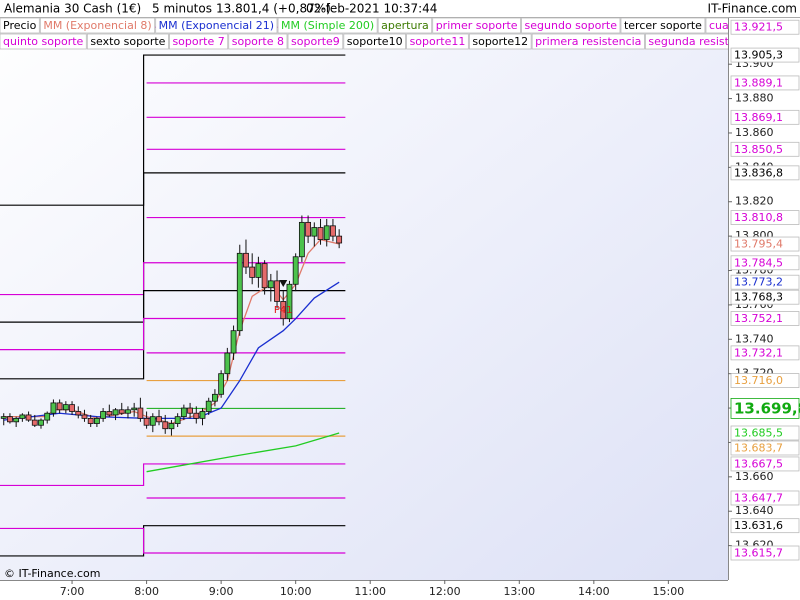 Image resolution: width=800 pixels, height=600 pixels. Describe the element at coordinates (400, 8) in the screenshot. I see `header-bar` at that location.